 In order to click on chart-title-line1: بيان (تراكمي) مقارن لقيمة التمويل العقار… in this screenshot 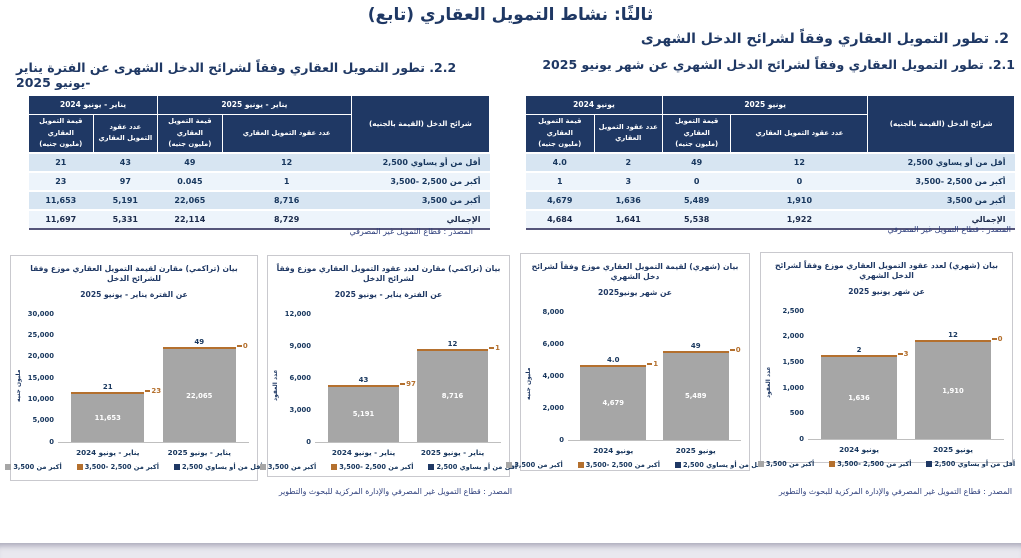, I will do `click(134, 274)`.